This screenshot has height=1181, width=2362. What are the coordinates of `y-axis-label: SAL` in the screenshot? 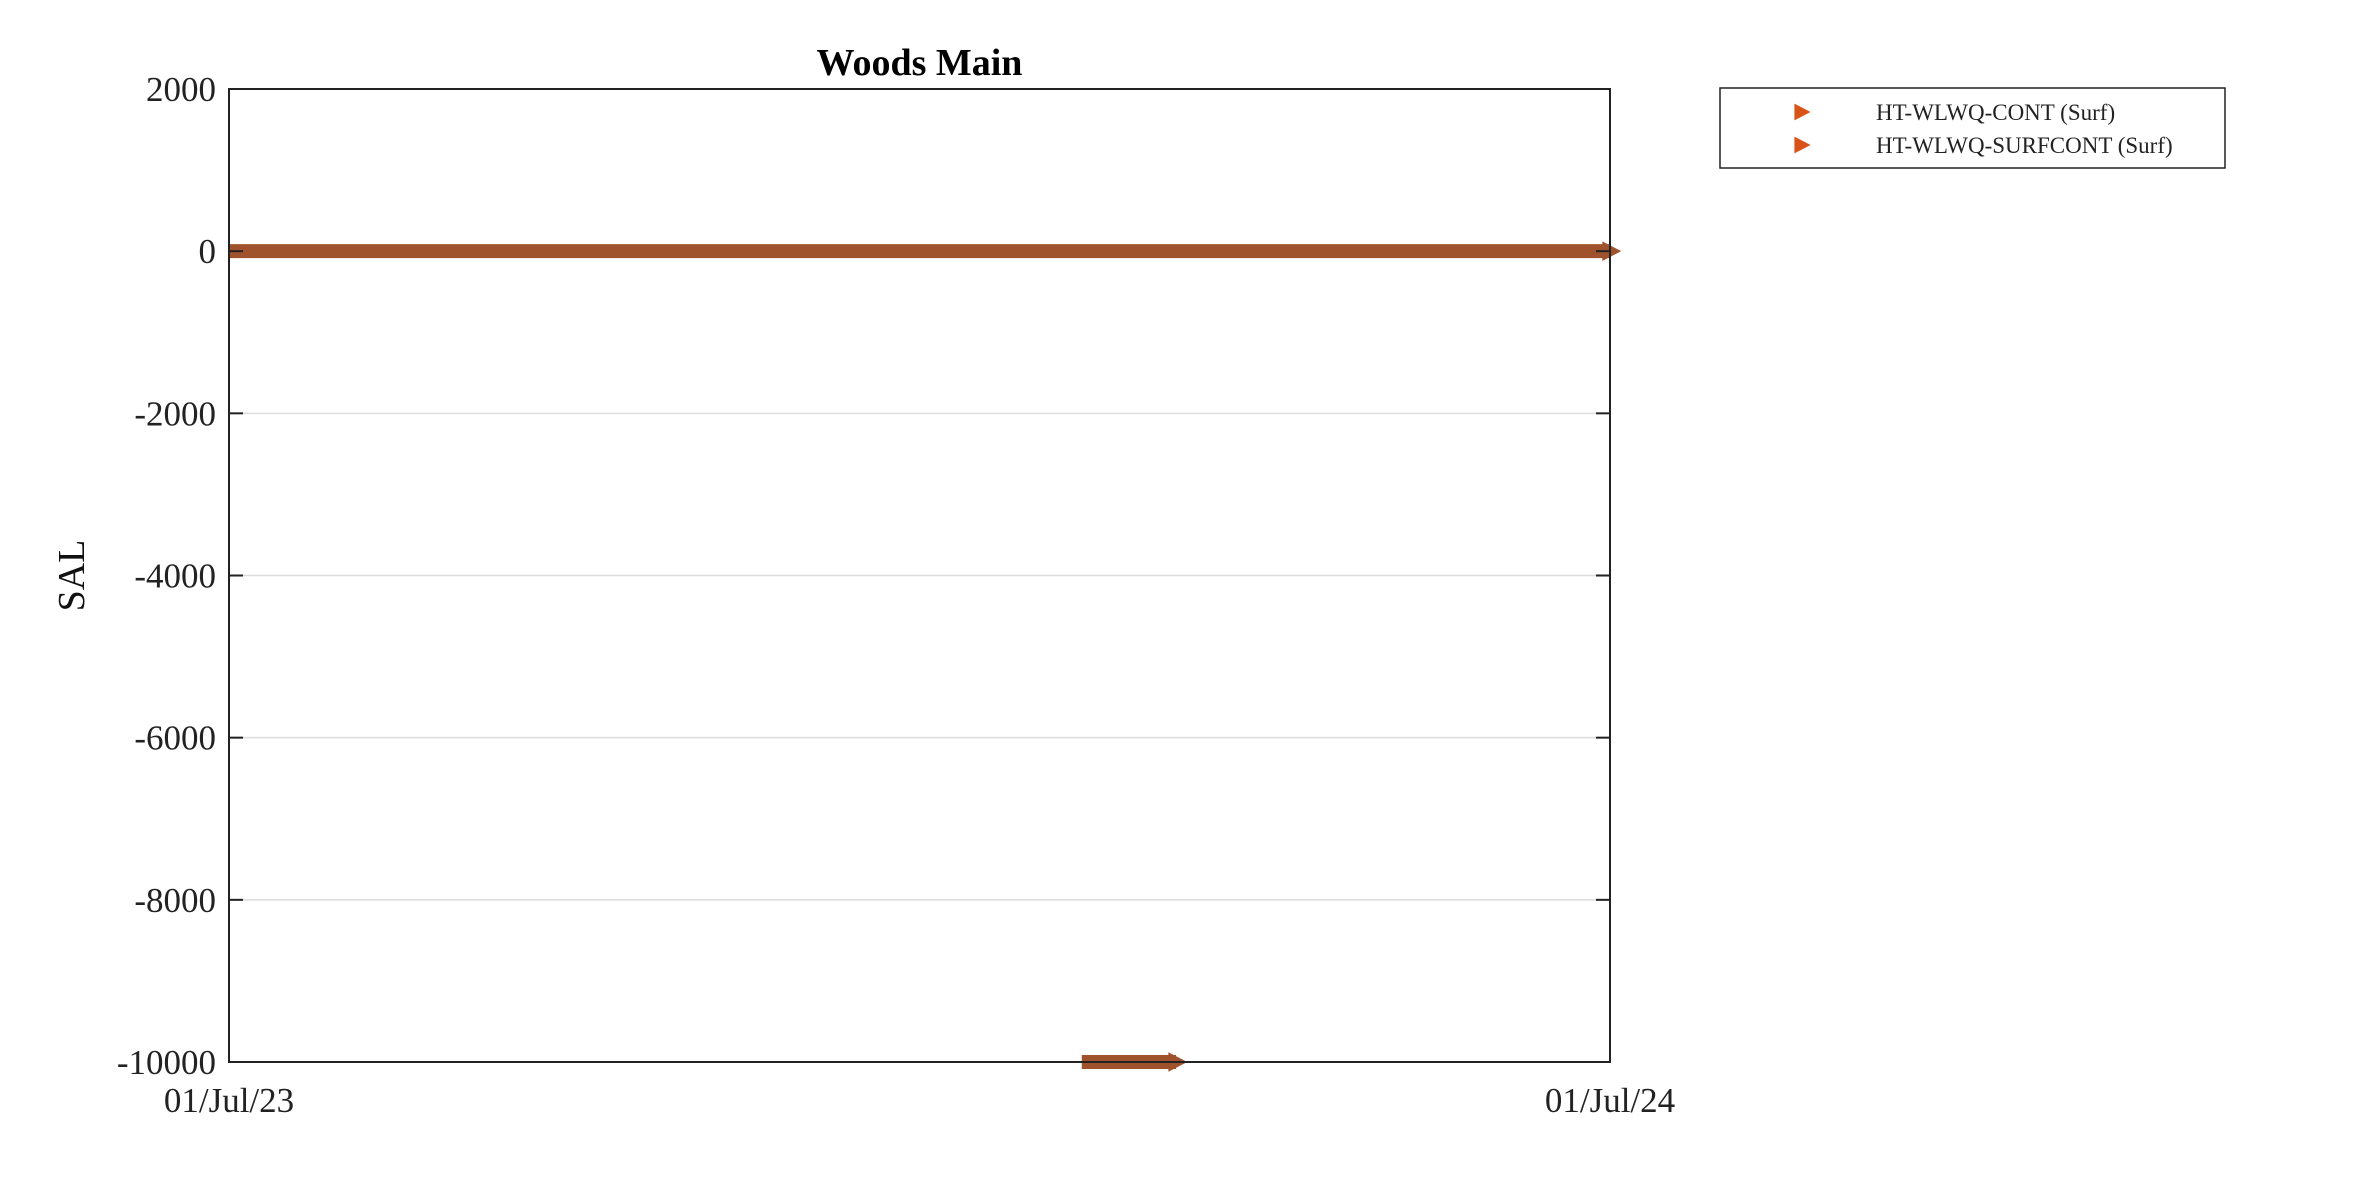 It's located at (72, 576).